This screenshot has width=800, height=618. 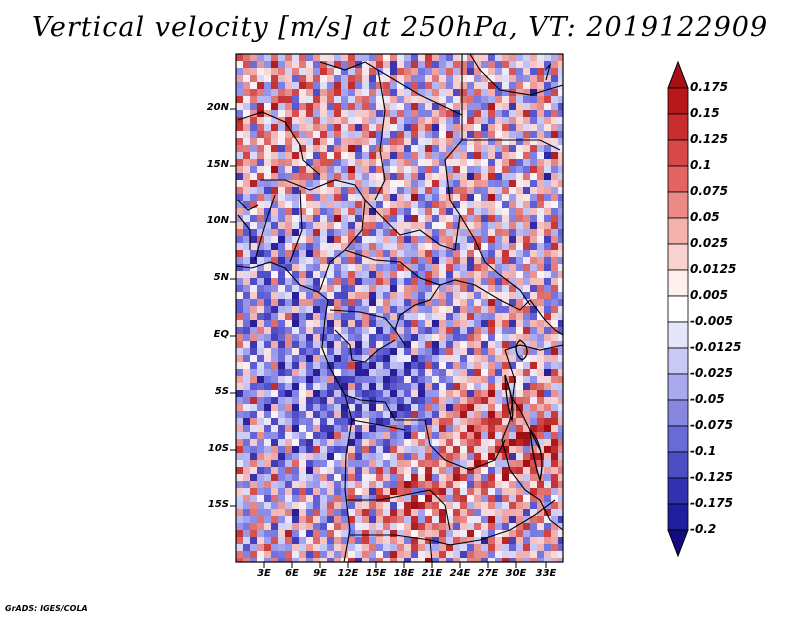 What do you see at coordinates (516, 573) in the screenshot?
I see `lon-label: 30E` at bounding box center [516, 573].